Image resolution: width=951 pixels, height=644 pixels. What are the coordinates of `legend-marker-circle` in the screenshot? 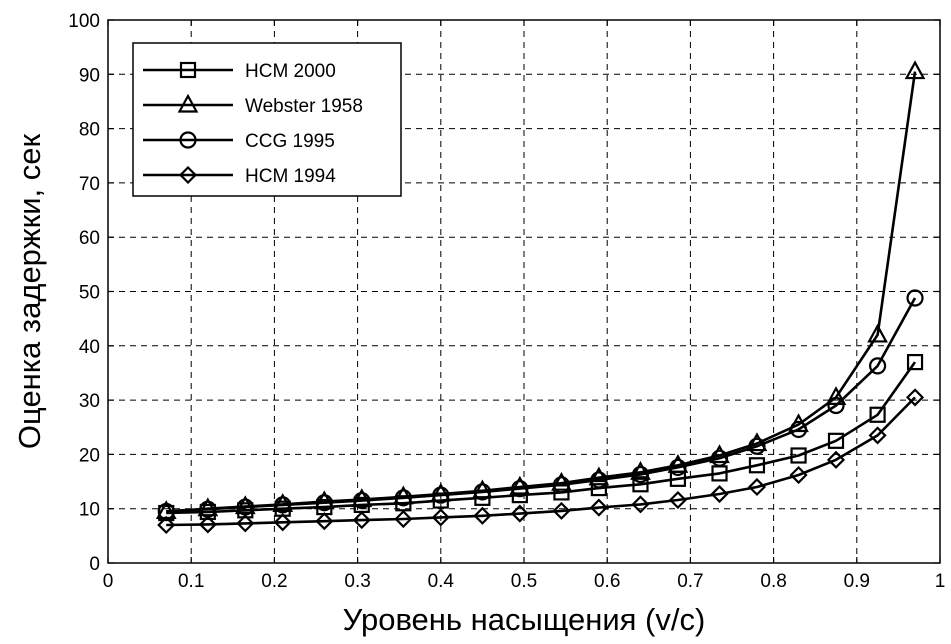 It's located at (188, 140).